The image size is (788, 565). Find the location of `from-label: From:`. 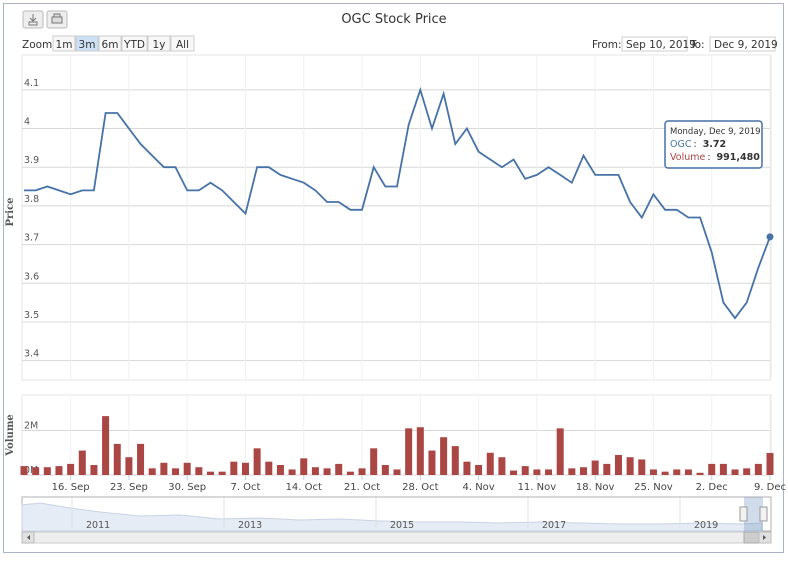

from-label: From: is located at coordinates (607, 45).